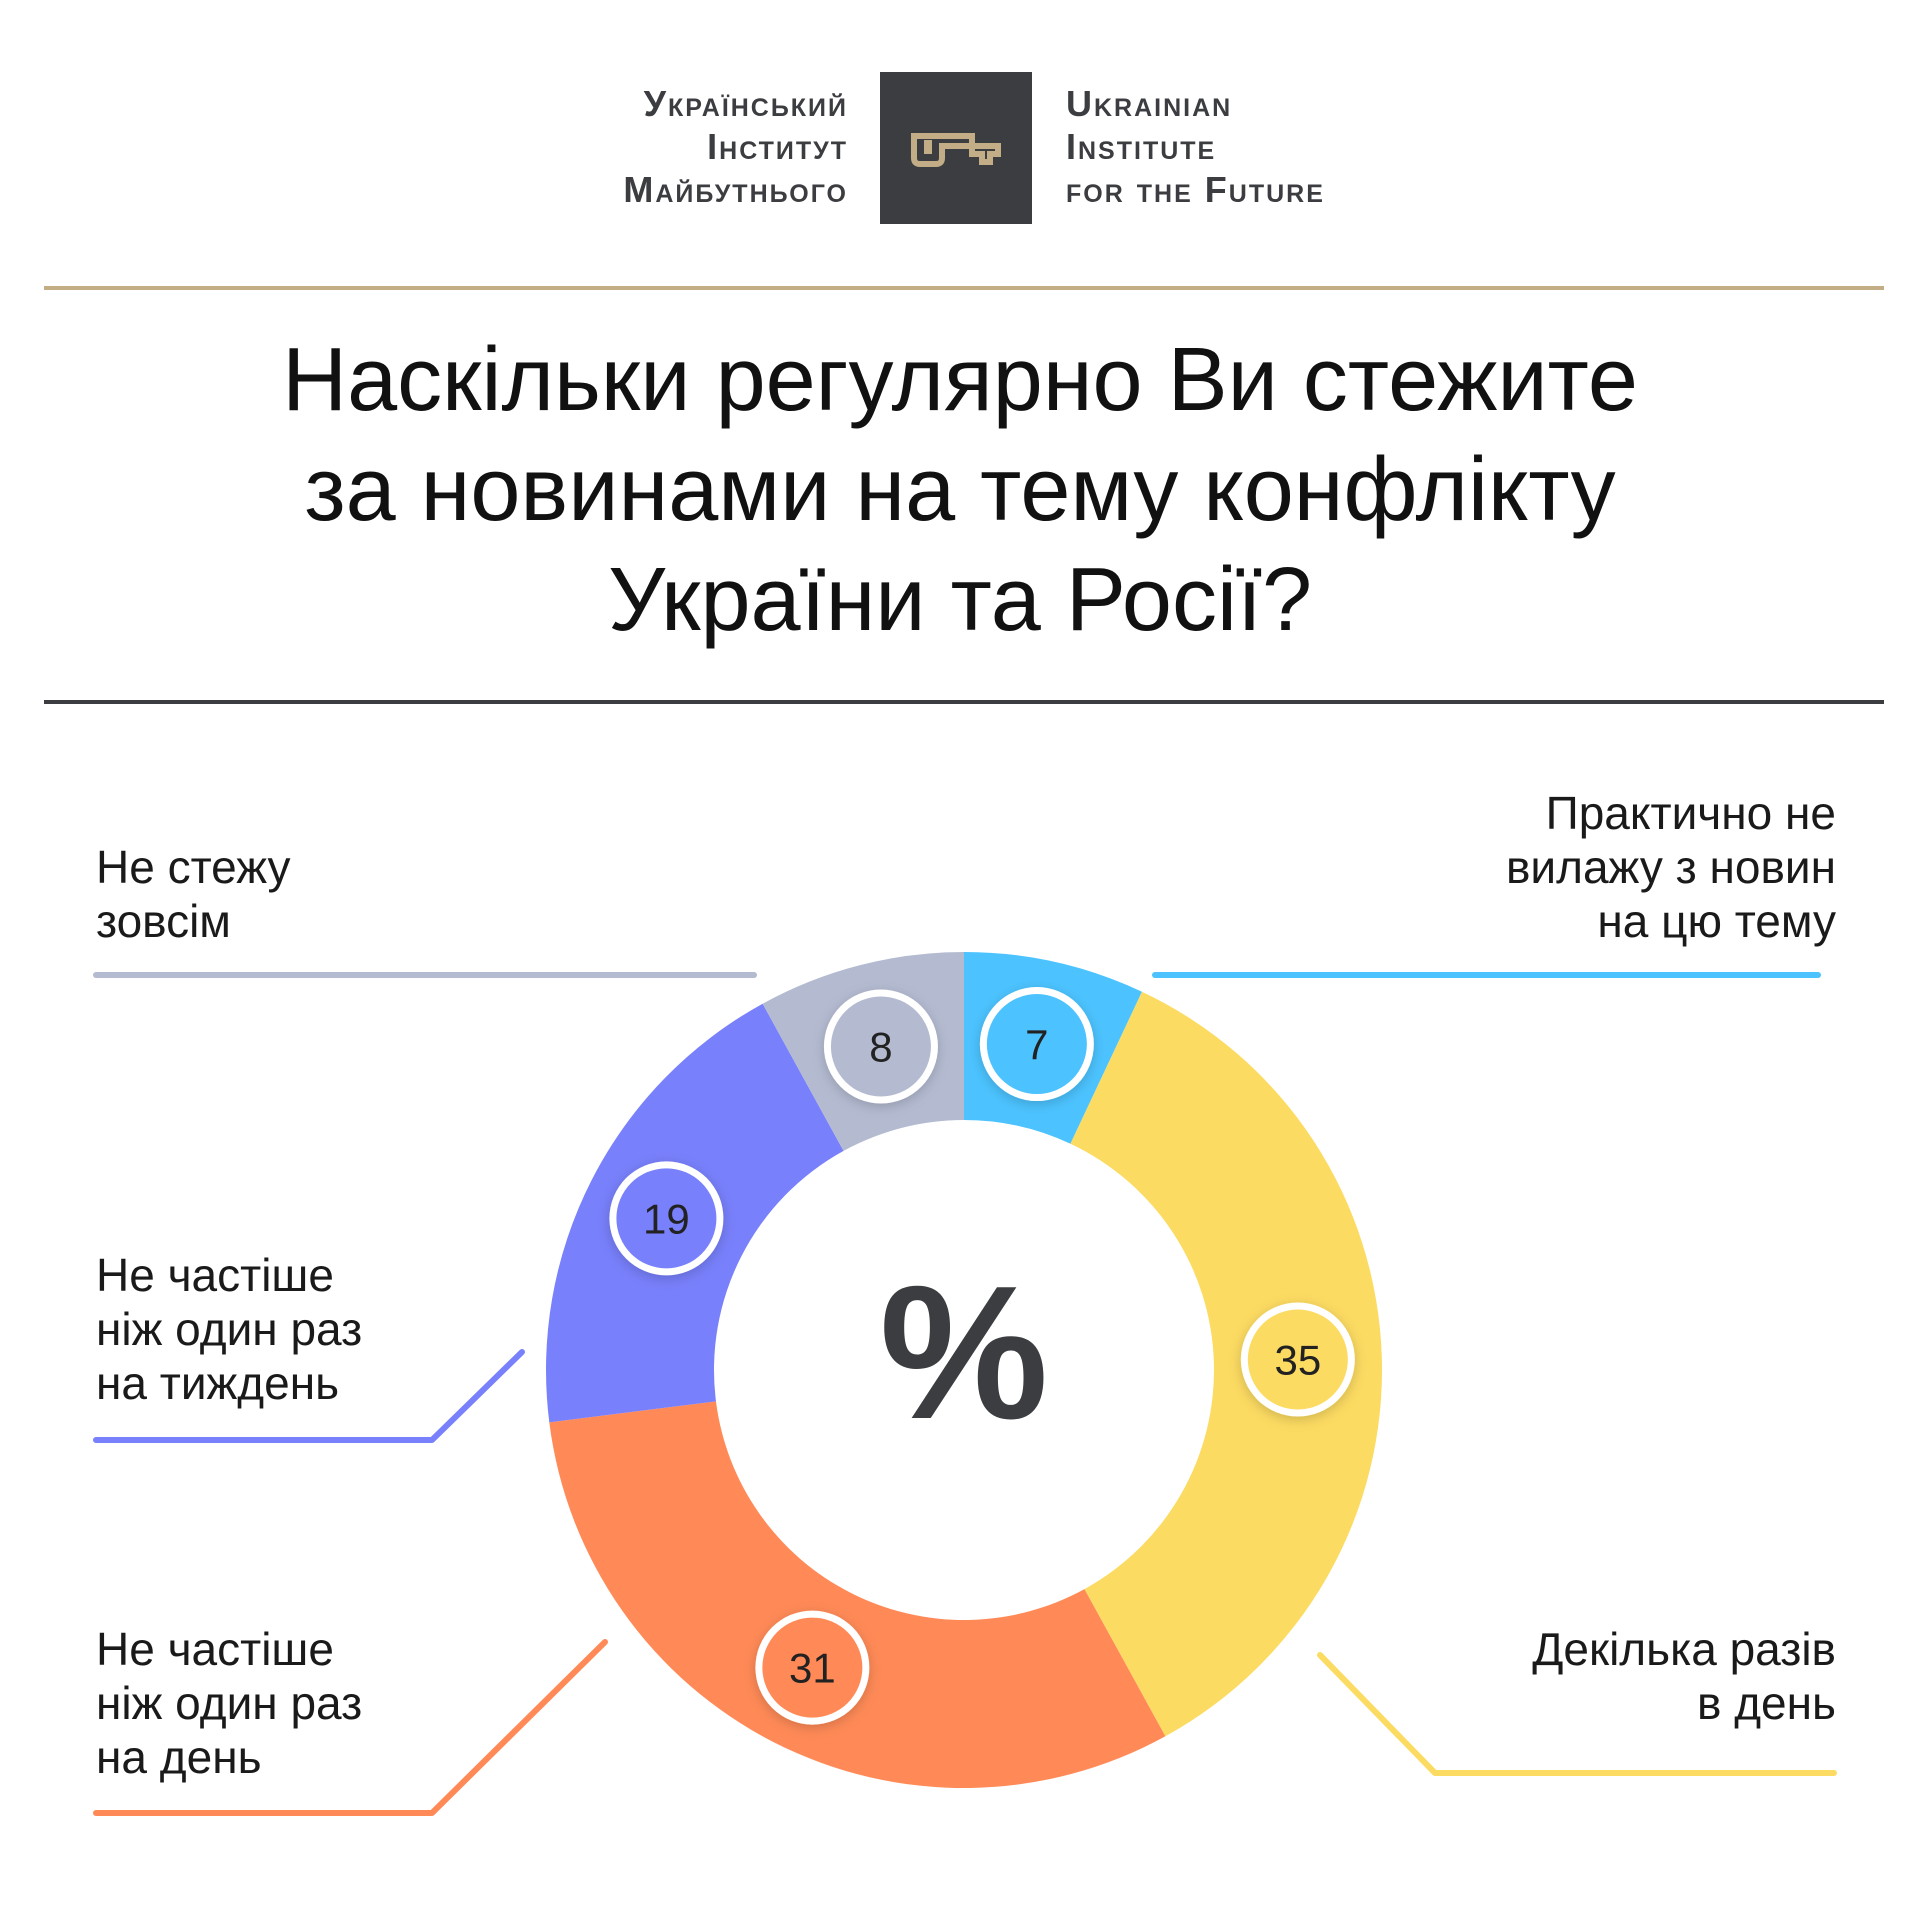 The height and width of the screenshot is (1920, 1920). I want to click on value-badge: 35, so click(1297, 1359).